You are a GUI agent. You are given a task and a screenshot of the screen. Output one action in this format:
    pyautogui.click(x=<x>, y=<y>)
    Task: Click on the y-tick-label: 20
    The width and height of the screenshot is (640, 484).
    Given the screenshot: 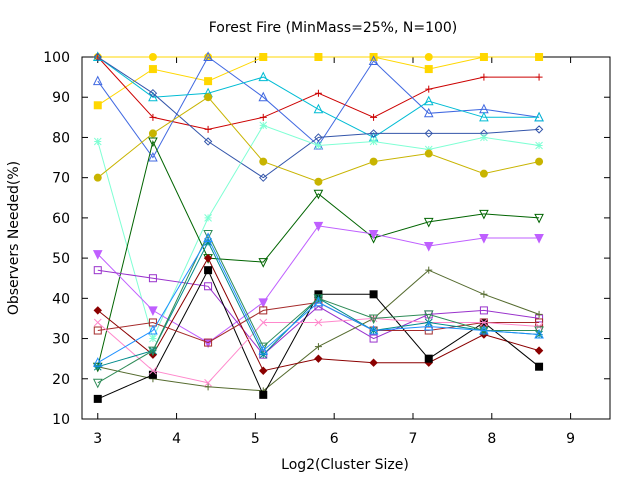 What is the action you would take?
    pyautogui.click(x=61, y=380)
    